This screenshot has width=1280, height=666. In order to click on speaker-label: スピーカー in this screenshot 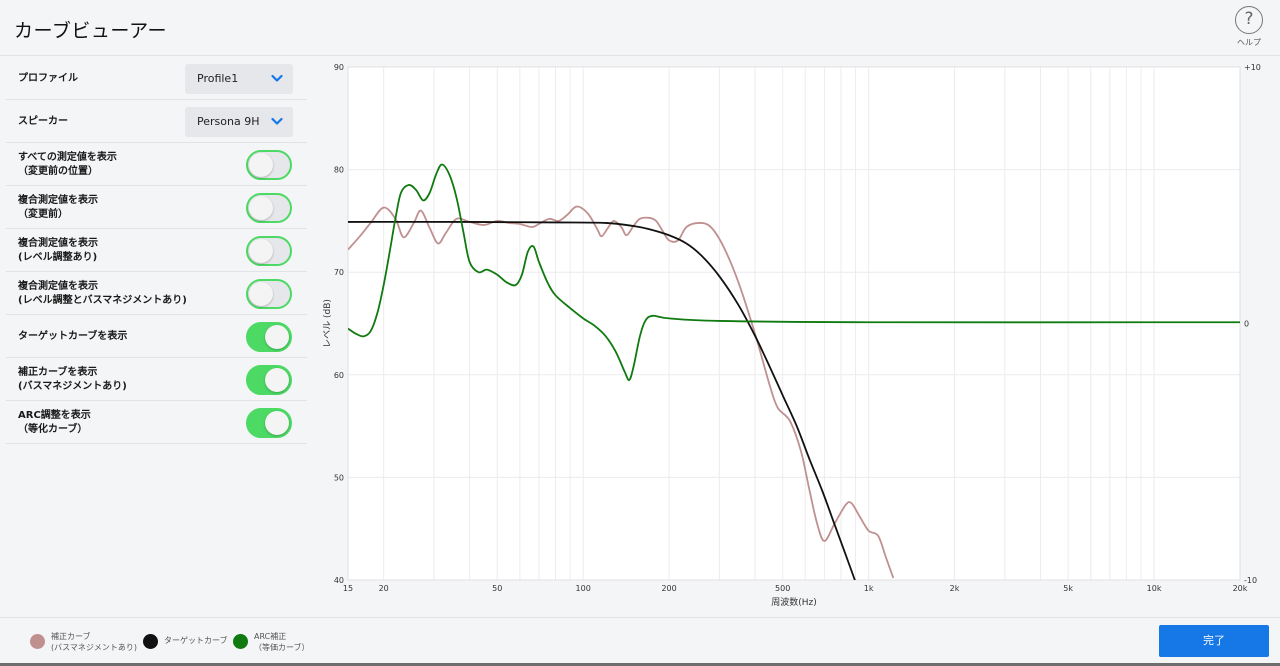, I will do `click(43, 121)`.